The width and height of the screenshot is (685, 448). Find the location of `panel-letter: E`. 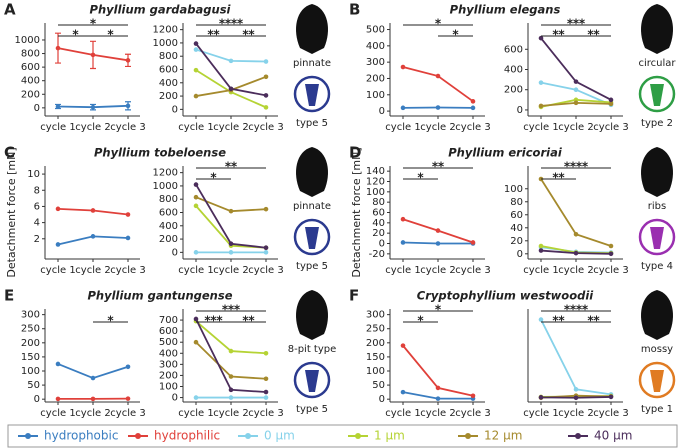

panel-letter: E is located at coordinates (9, 296).